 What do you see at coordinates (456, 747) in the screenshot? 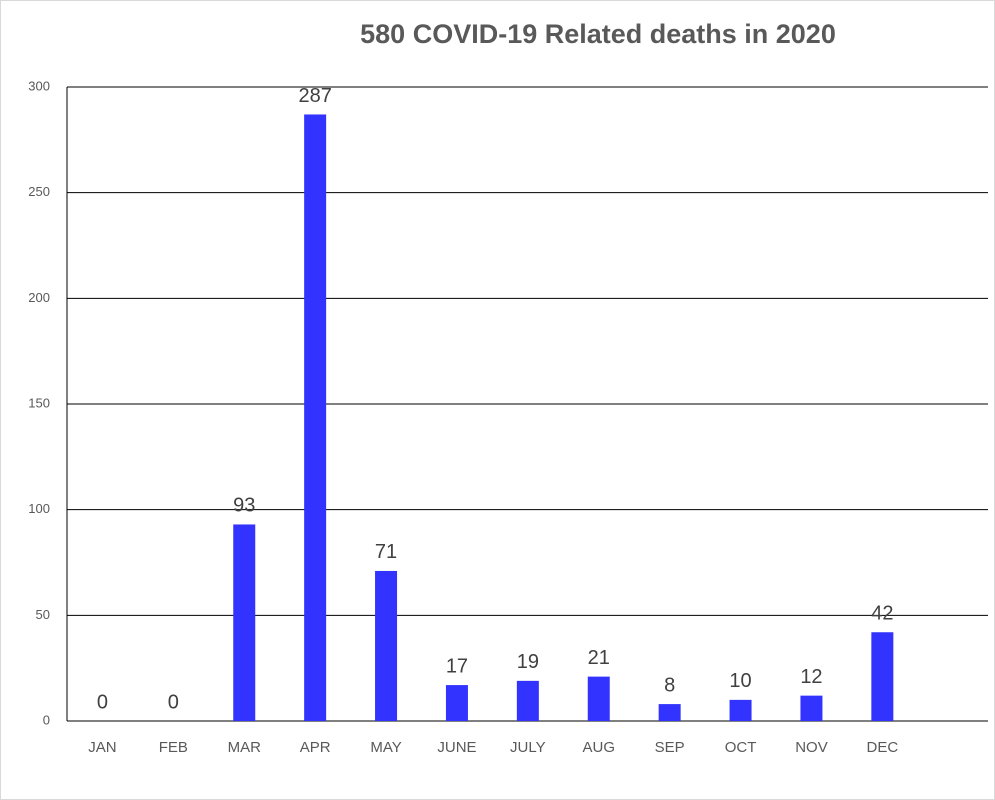
I see `x-tick-label: JUNE` at bounding box center [456, 747].